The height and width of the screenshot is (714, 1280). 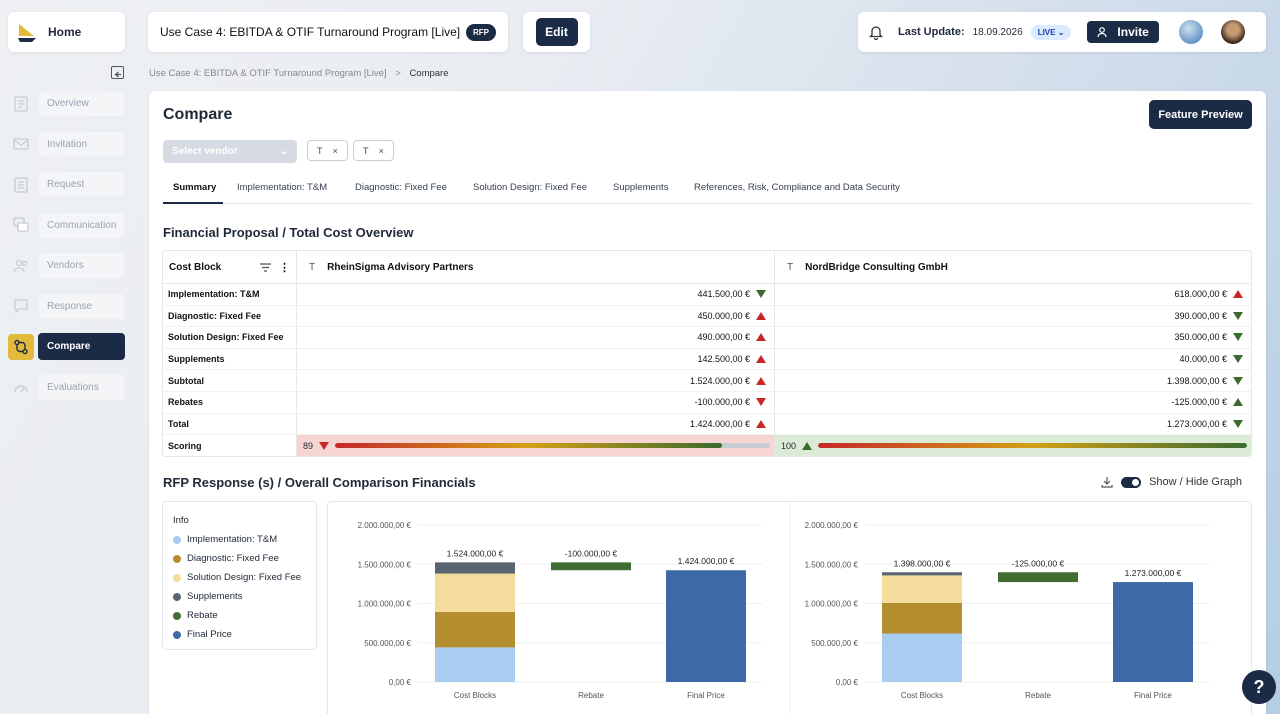 I want to click on legend-label: Rebate, so click(x=202, y=615).